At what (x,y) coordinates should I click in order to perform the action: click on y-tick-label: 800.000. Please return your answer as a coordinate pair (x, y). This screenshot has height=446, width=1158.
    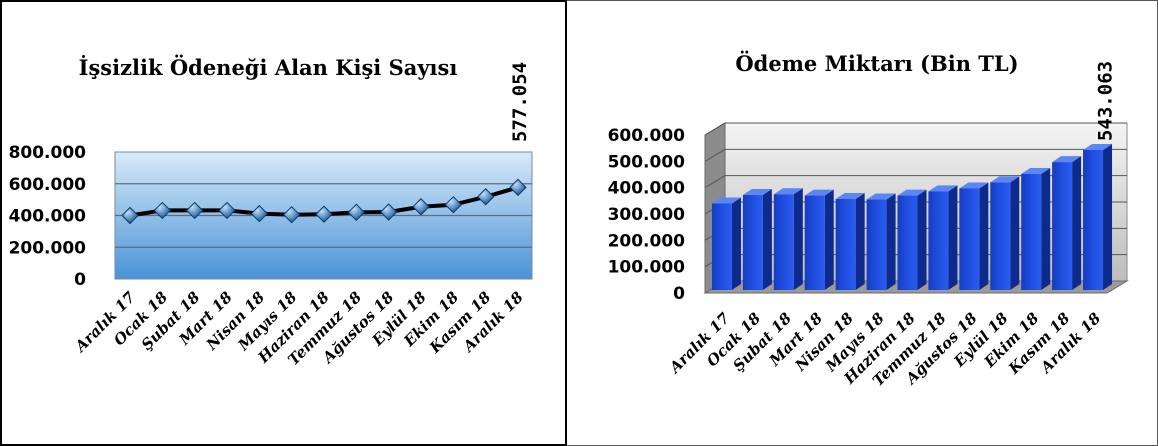
    Looking at the image, I should click on (48, 153).